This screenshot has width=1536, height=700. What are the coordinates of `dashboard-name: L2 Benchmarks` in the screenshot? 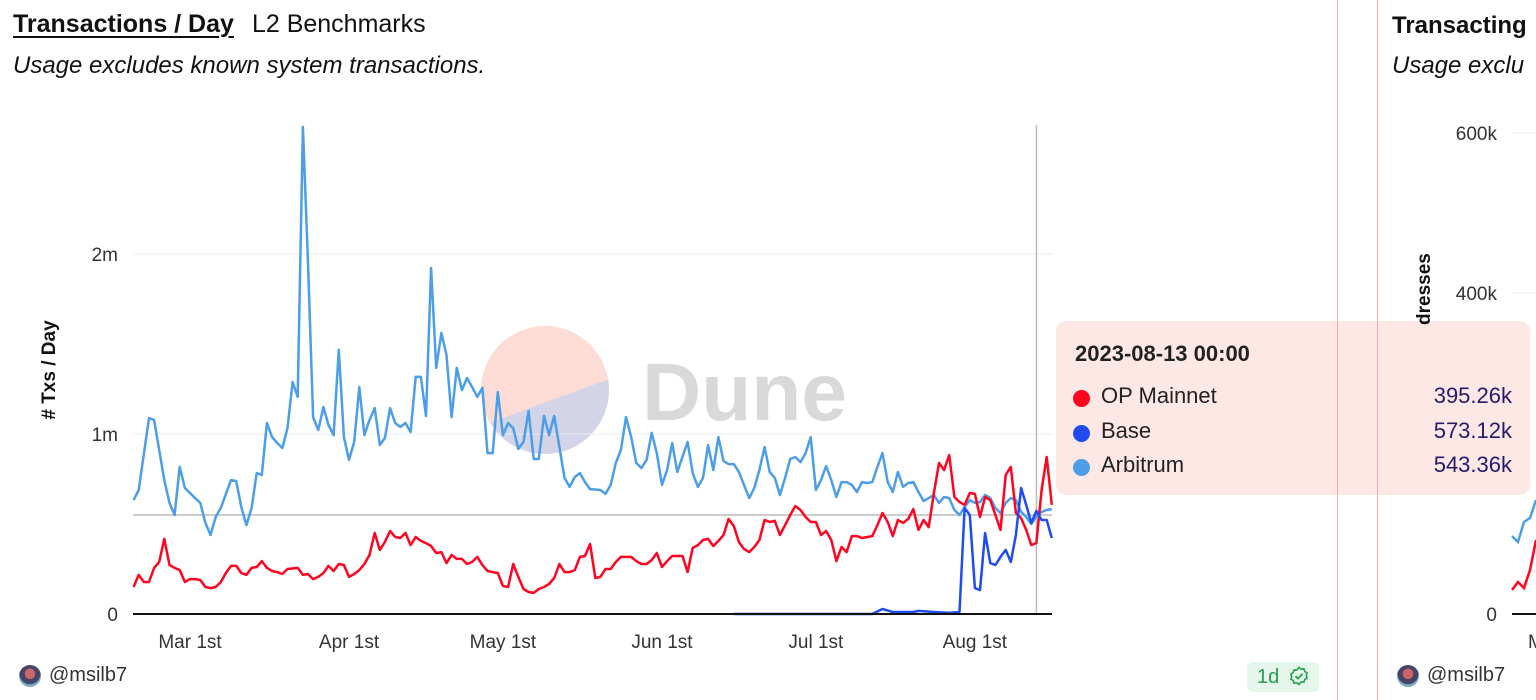 It's located at (338, 24).